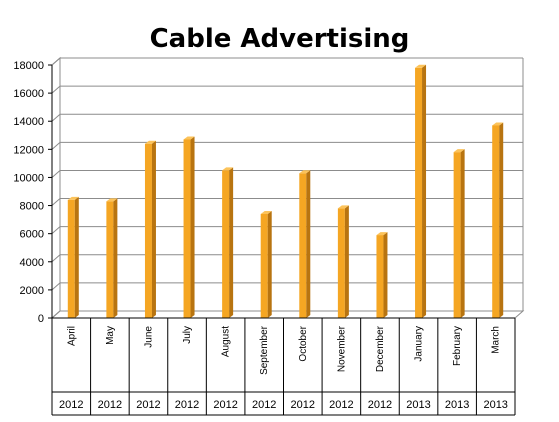  Describe the element at coordinates (28, 122) in the screenshot. I see `y-tick-label: 14000` at that location.